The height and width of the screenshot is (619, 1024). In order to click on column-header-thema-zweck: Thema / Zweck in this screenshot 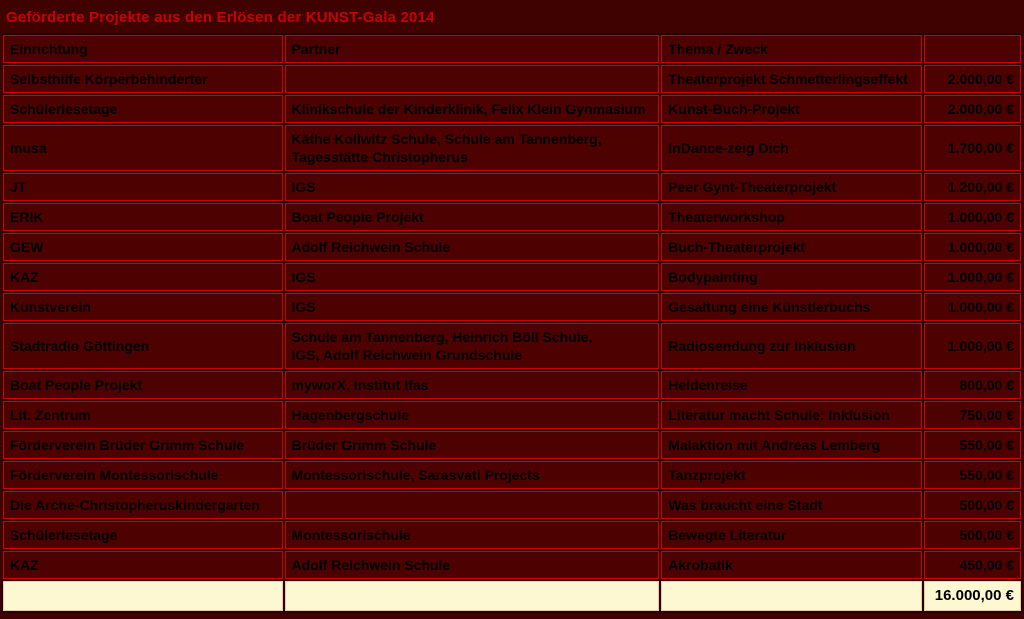, I will do `click(791, 49)`.